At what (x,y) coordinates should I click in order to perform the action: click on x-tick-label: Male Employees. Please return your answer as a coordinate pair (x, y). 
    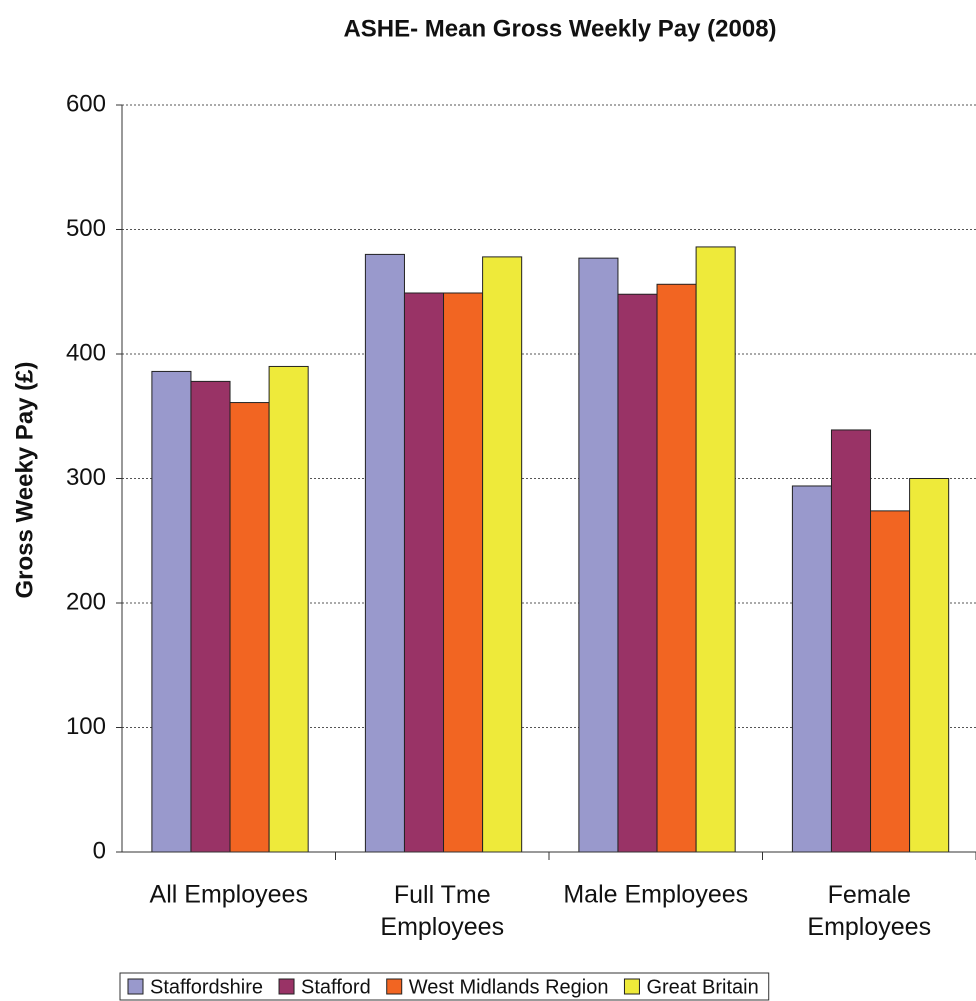
    Looking at the image, I should click on (655, 895).